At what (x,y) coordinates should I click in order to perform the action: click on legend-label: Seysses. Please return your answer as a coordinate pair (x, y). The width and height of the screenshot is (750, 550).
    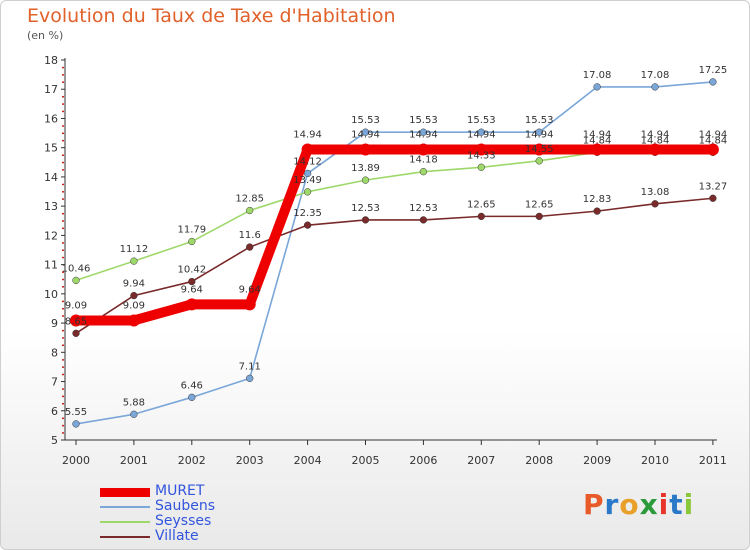
    Looking at the image, I should click on (183, 521).